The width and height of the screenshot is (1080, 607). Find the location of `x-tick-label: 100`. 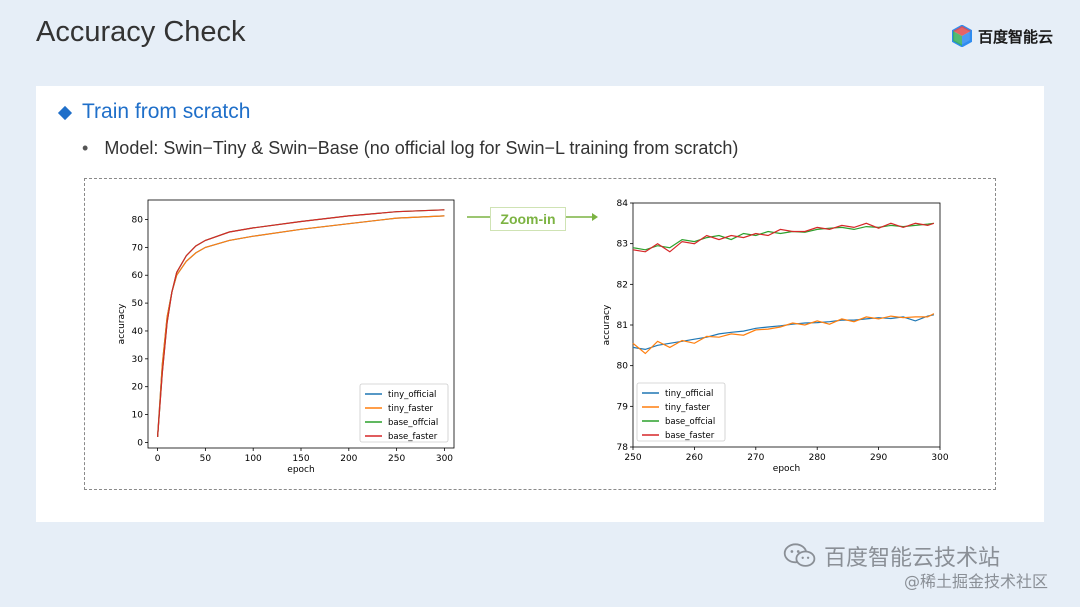

x-tick-label: 100 is located at coordinates (253, 459).